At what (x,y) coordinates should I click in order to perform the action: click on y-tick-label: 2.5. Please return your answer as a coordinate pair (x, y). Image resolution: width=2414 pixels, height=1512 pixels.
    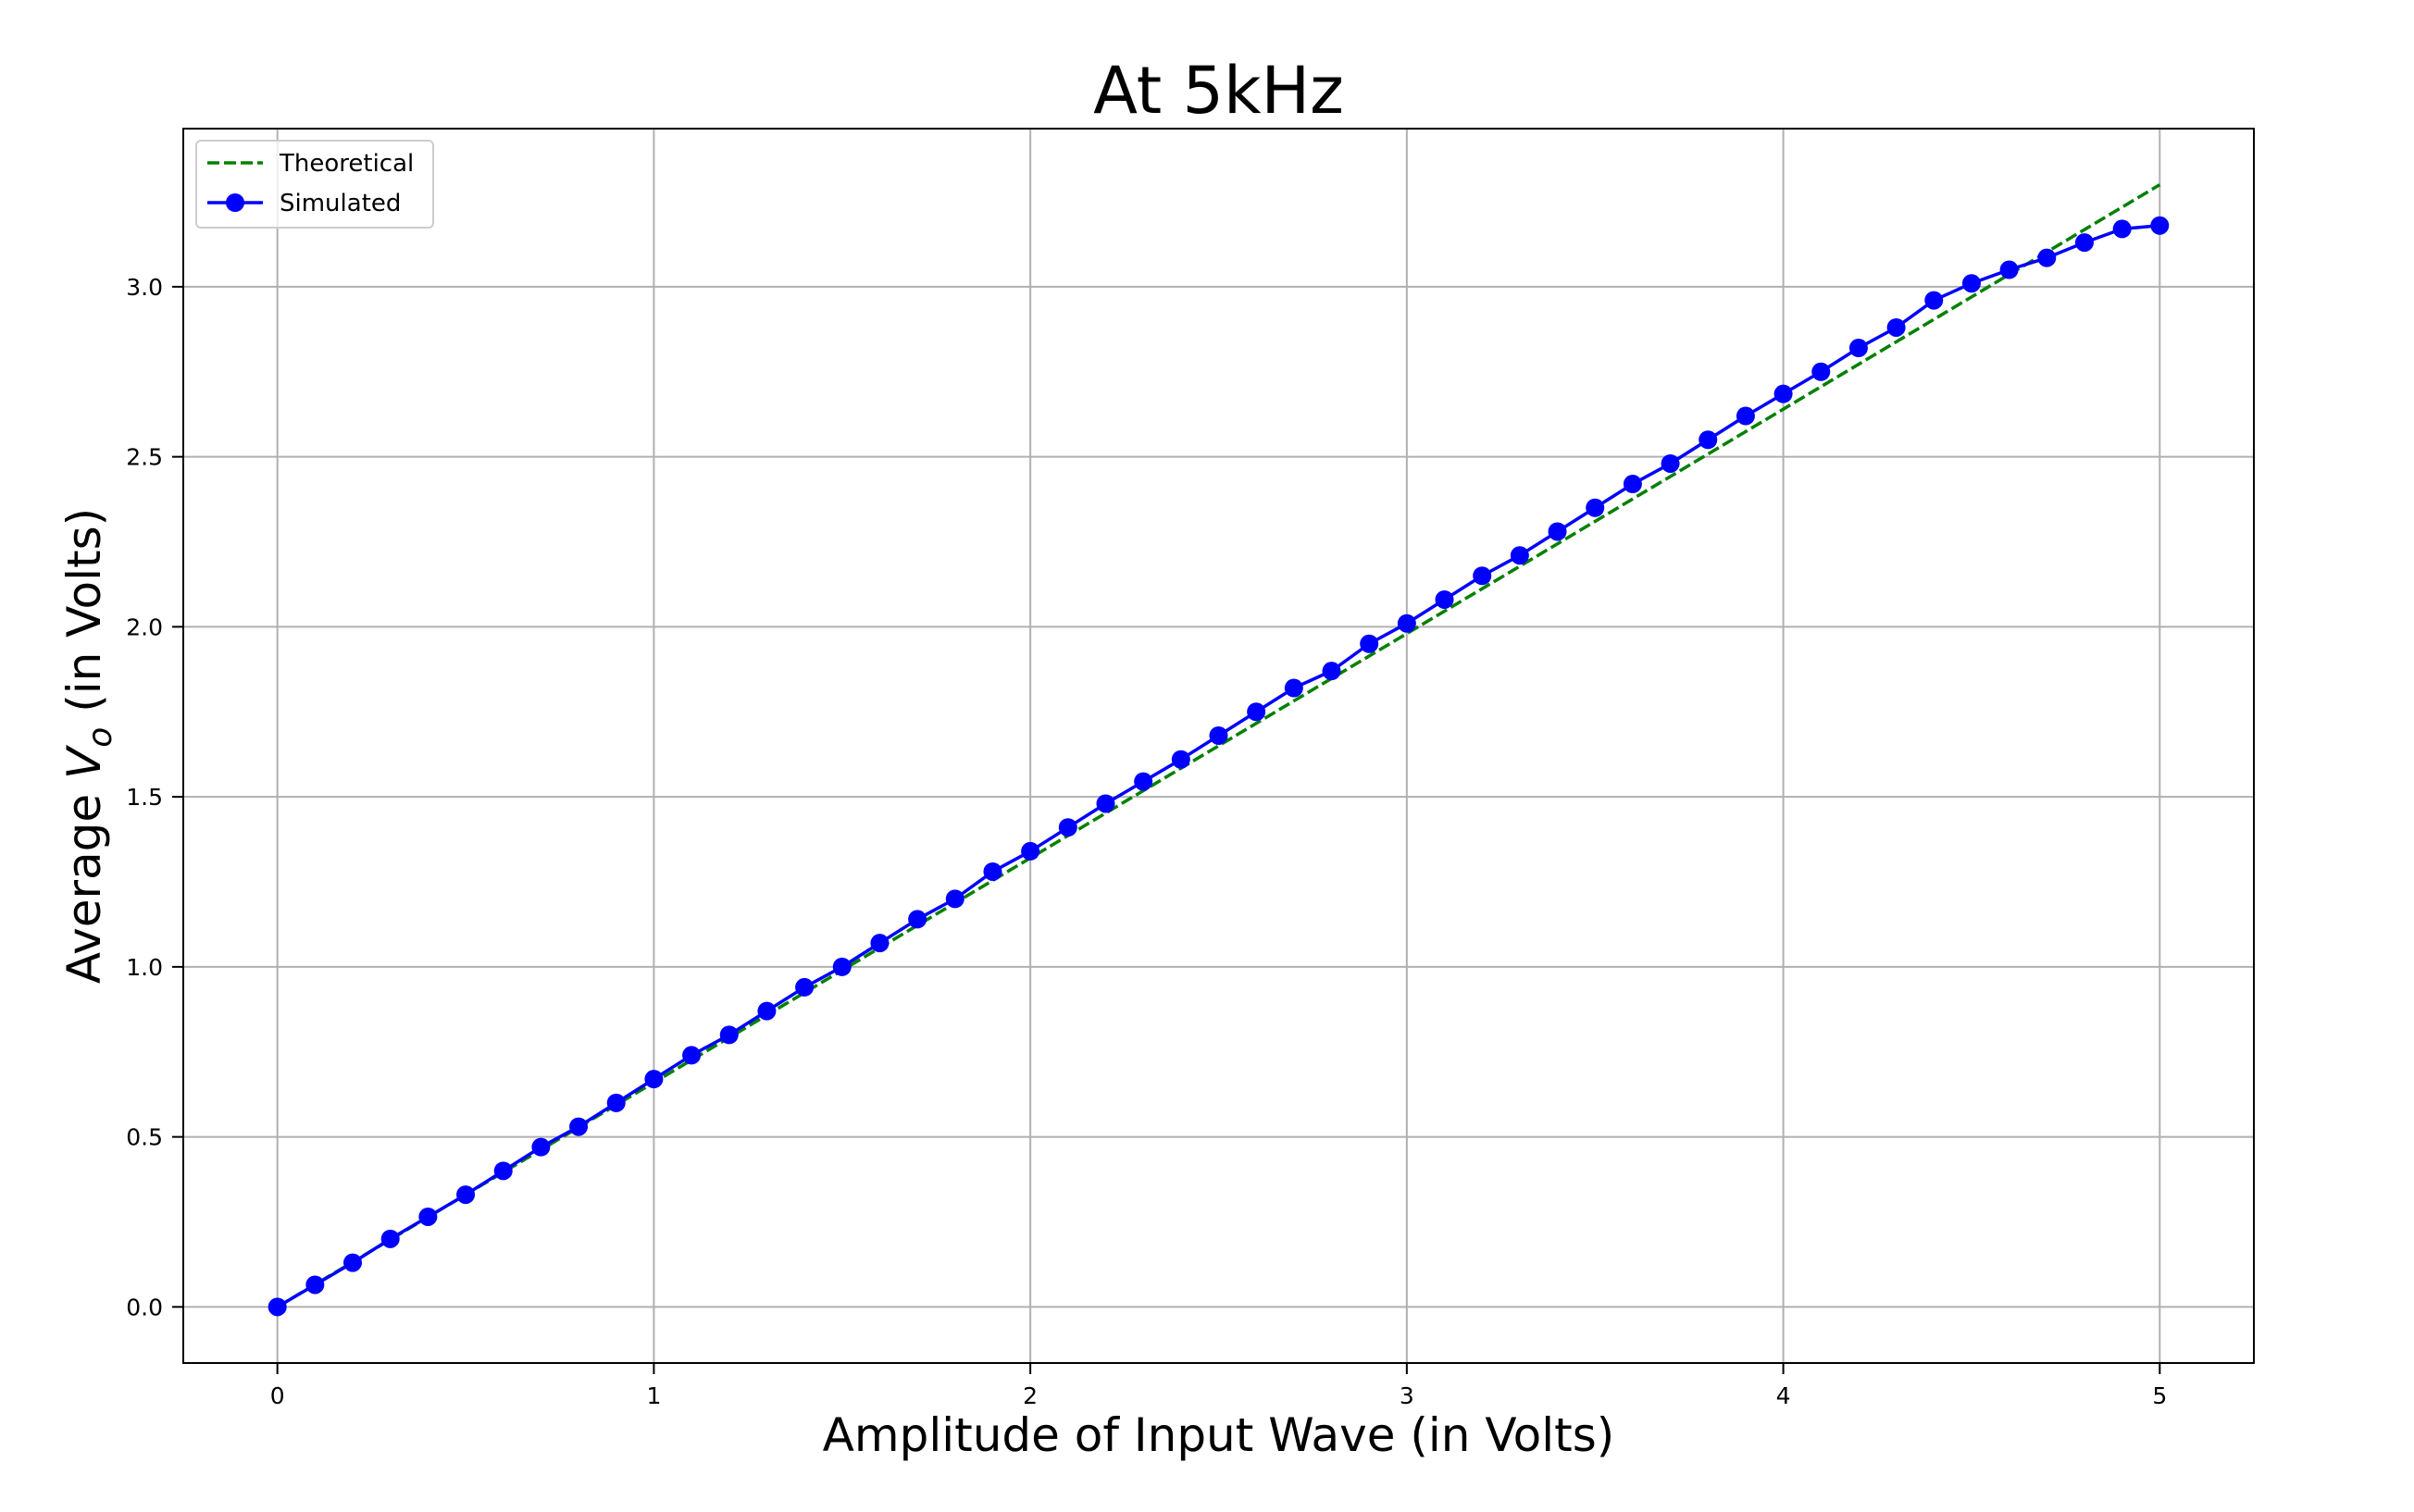
    Looking at the image, I should click on (145, 457).